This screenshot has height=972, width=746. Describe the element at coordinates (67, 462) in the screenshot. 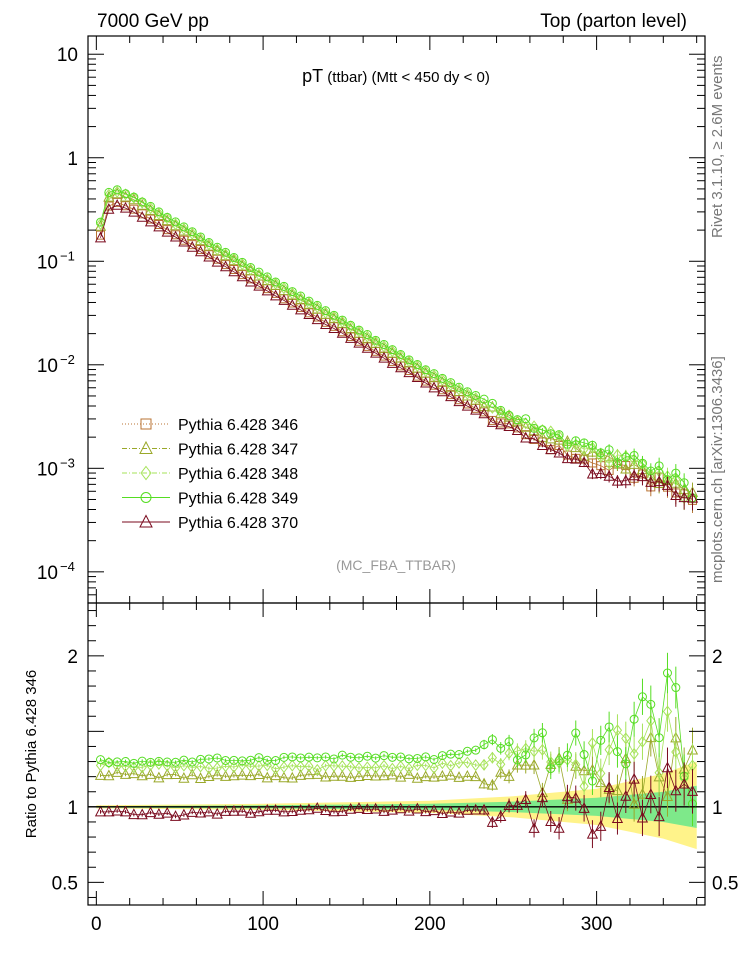

I see `main-y-tick-exponent: −3` at that location.